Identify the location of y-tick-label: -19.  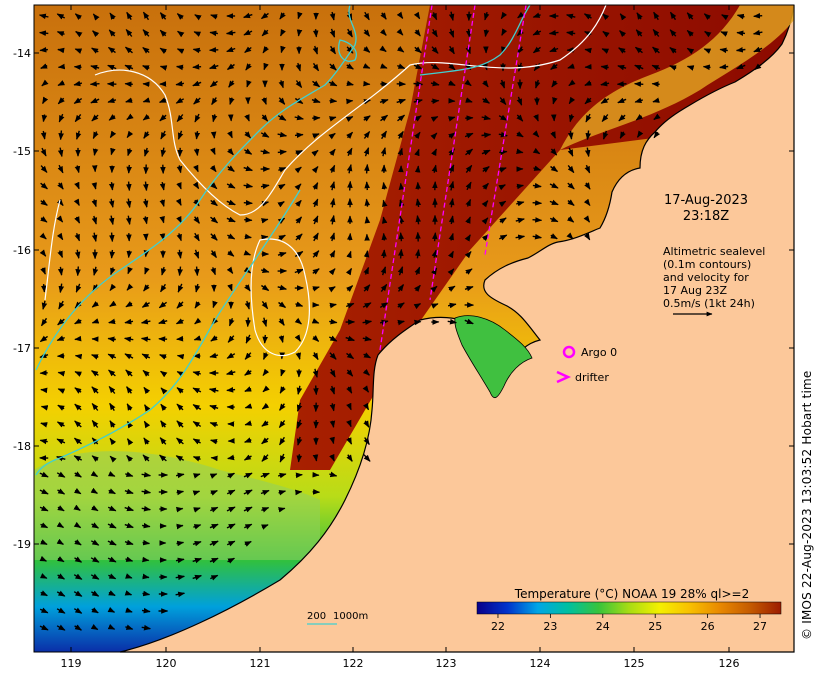
(22, 544).